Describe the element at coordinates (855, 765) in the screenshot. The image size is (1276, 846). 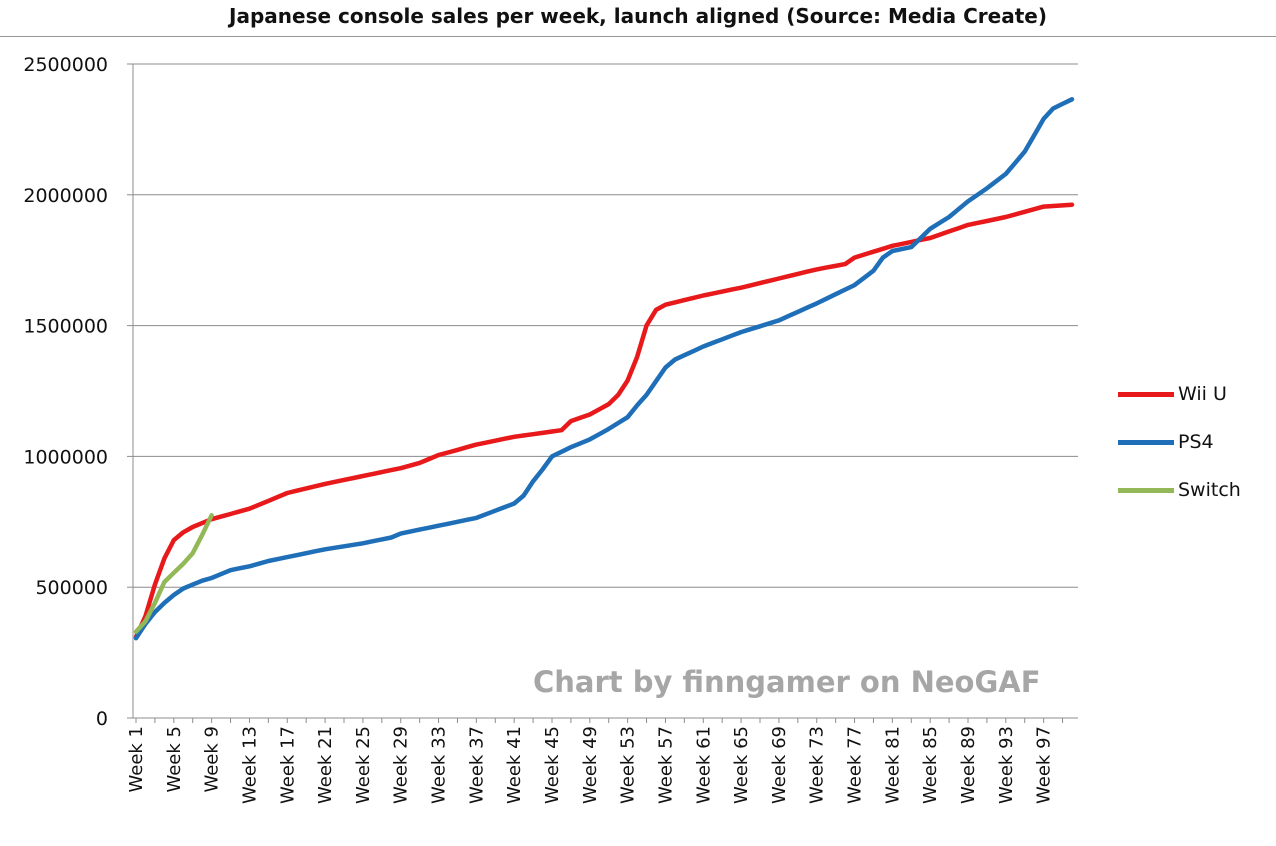
I see `x-tick-label: Week 77` at that location.